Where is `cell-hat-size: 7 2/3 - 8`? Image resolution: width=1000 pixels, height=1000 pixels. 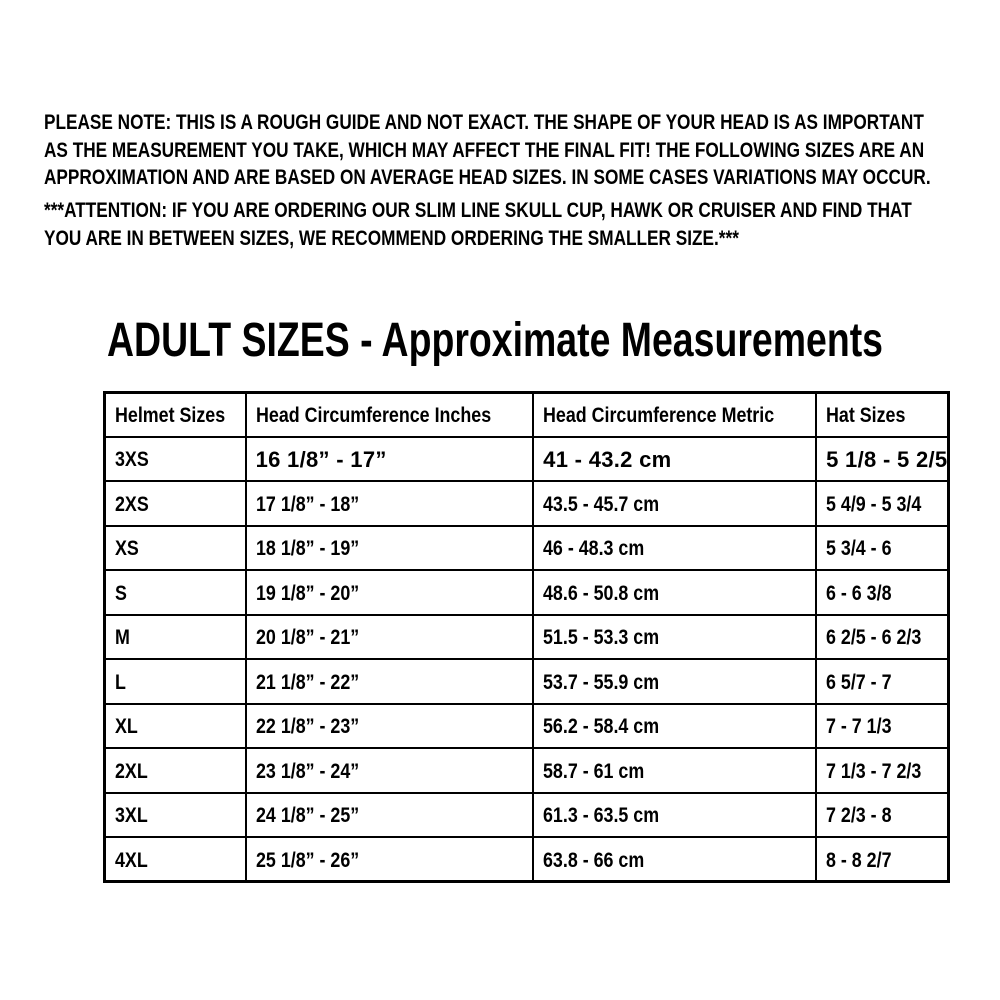
cell-hat-size: 7 2/3 - 8 is located at coordinates (882, 814).